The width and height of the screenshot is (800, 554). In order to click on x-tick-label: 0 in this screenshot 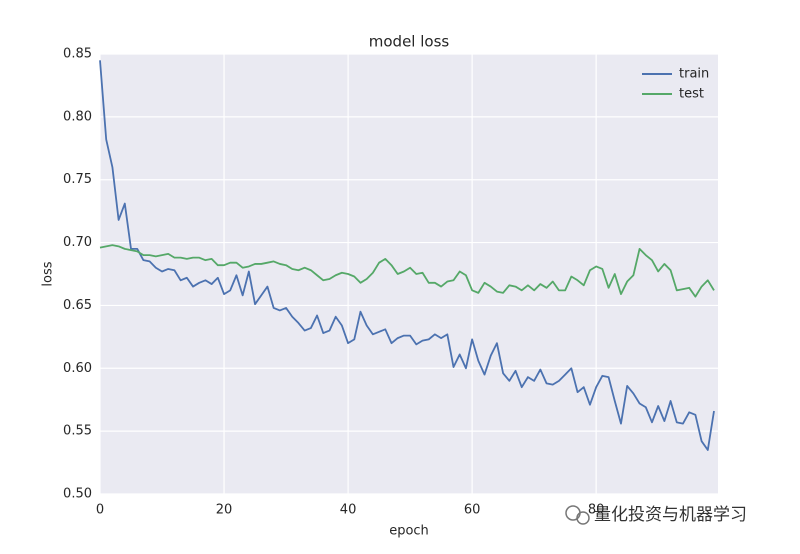, I will do `click(100, 510)`.